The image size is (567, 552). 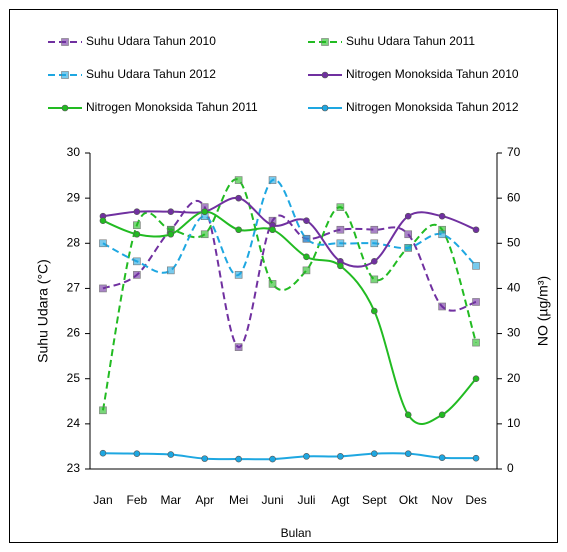 What do you see at coordinates (408, 500) in the screenshot?
I see `x-tick-label: Okt` at bounding box center [408, 500].